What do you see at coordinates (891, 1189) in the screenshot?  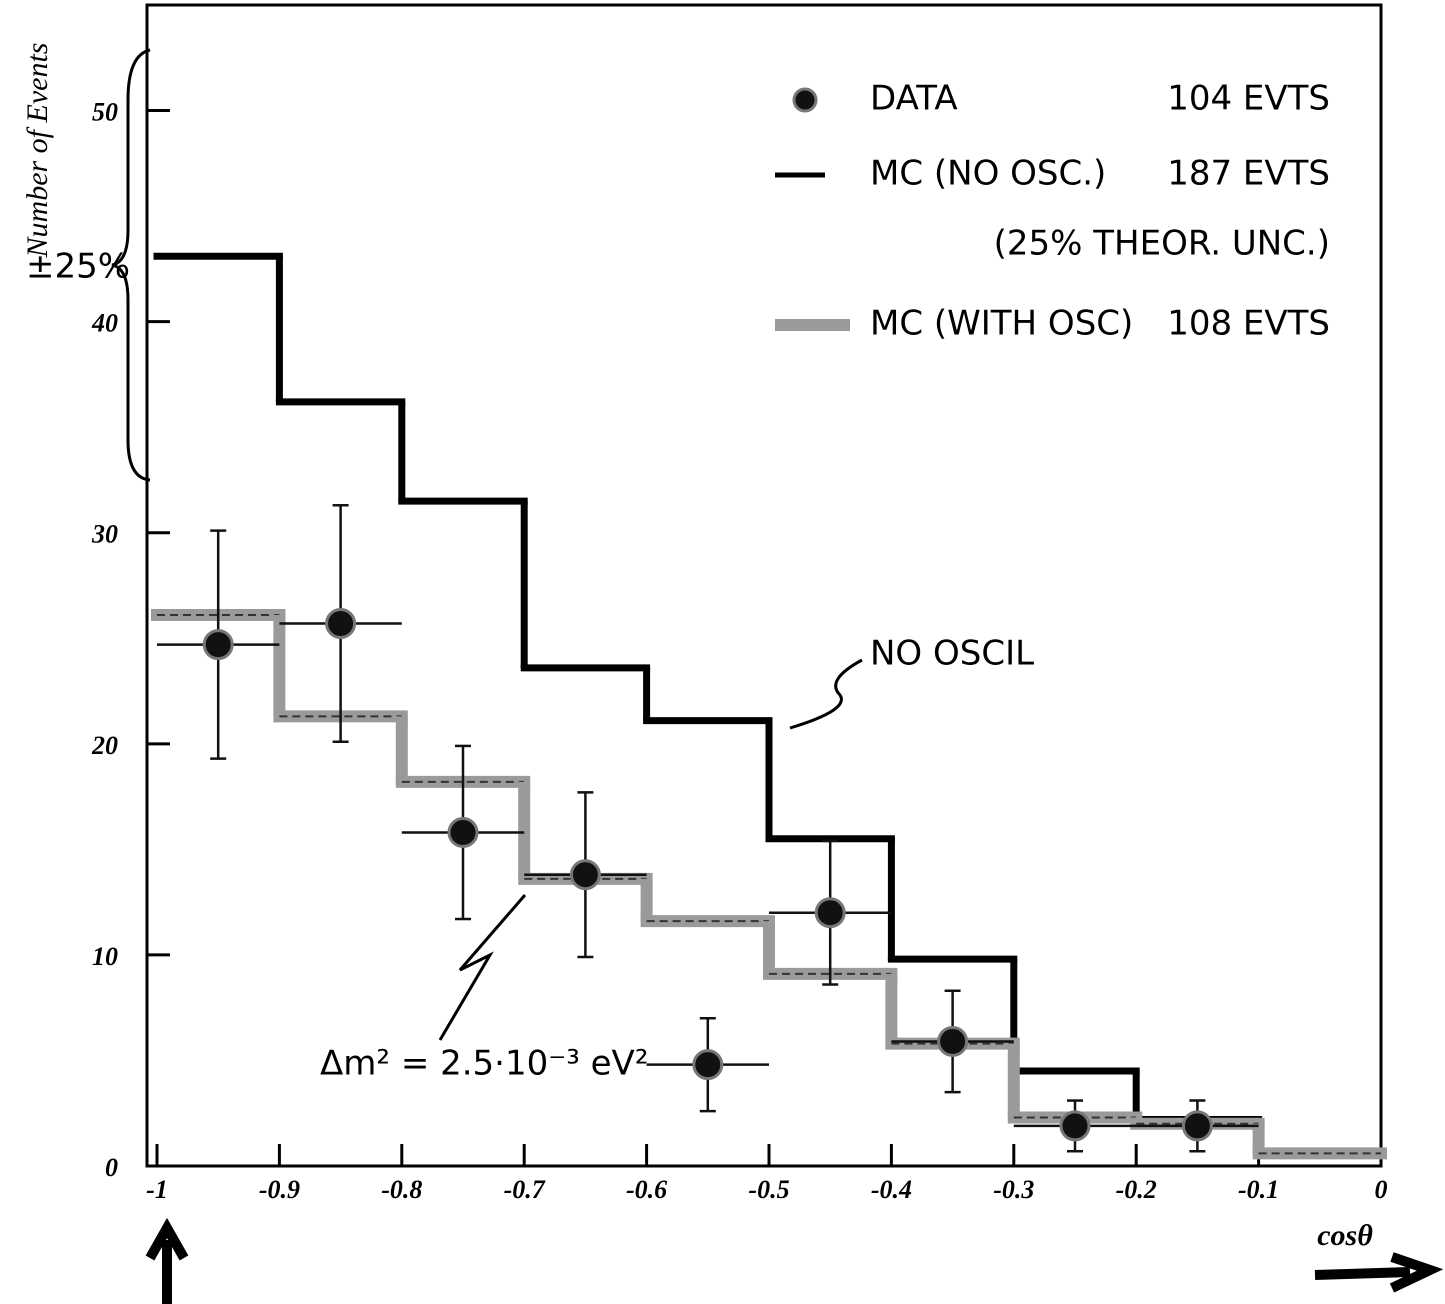 I see `x-tick-label: -0.4` at bounding box center [891, 1189].